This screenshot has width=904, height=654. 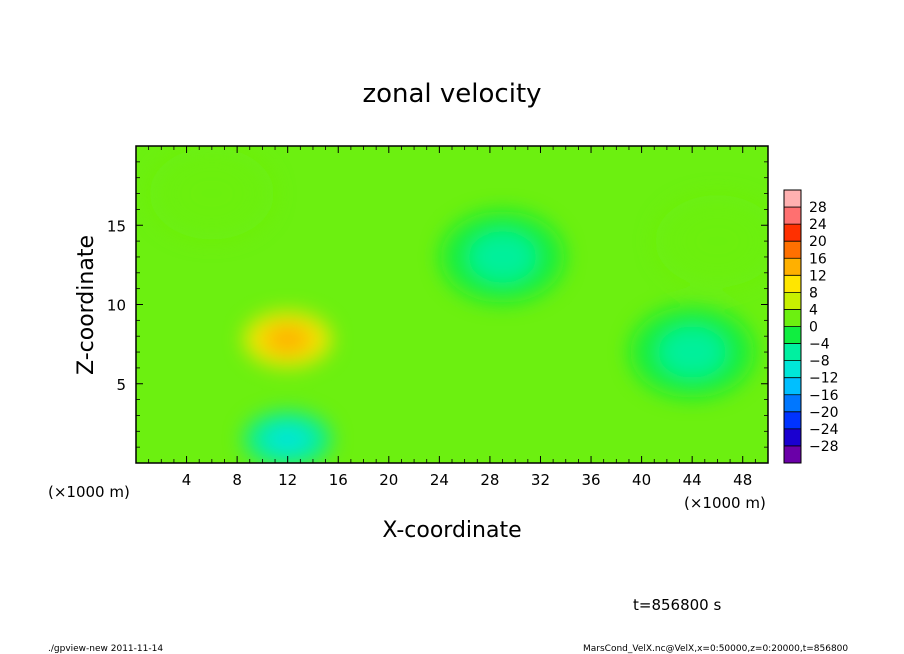 What do you see at coordinates (89, 492) in the screenshot?
I see `x-unit-left: (×1000 m)` at bounding box center [89, 492].